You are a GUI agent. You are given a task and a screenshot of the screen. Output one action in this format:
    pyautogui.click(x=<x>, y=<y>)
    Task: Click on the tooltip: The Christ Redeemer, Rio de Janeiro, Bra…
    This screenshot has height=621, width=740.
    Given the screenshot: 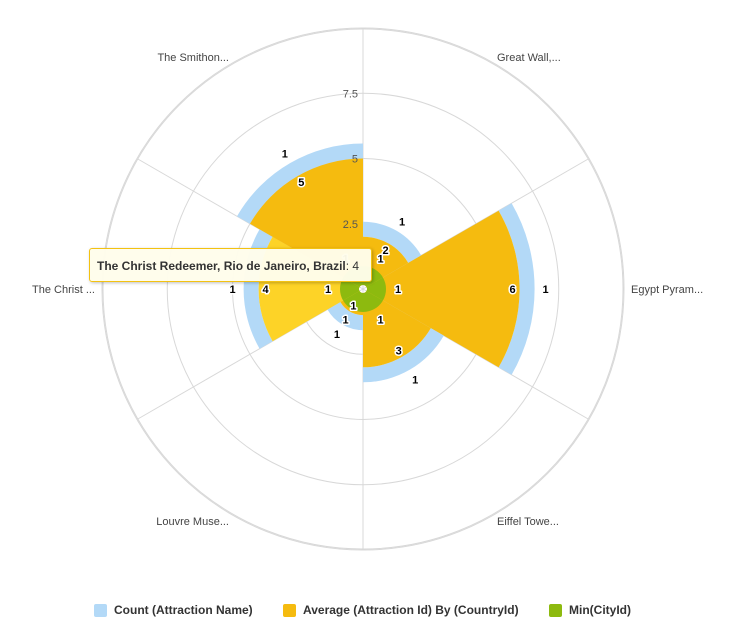 What is the action you would take?
    pyautogui.click(x=230, y=265)
    